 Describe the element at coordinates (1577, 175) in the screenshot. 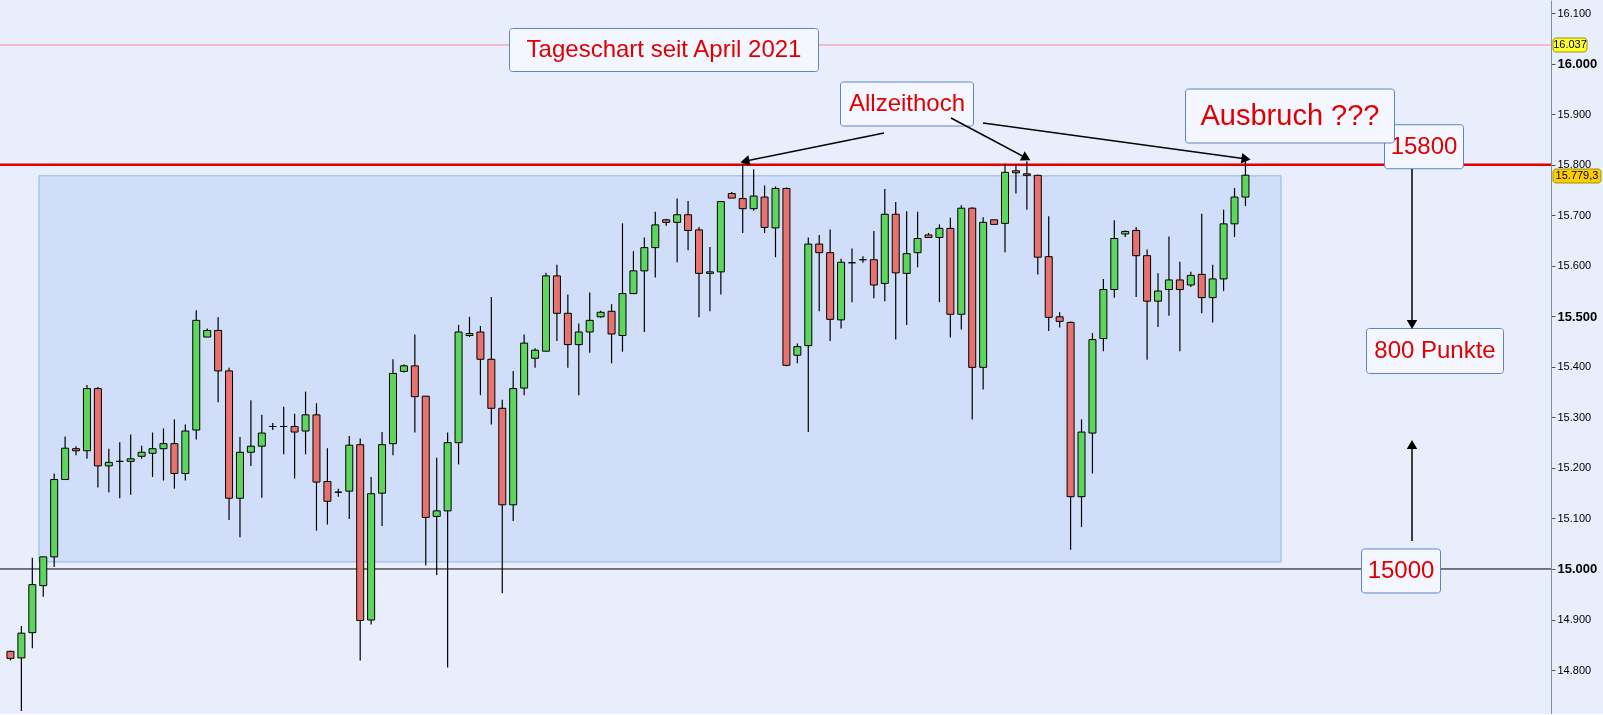

I see `text: 15.779,3` at that location.